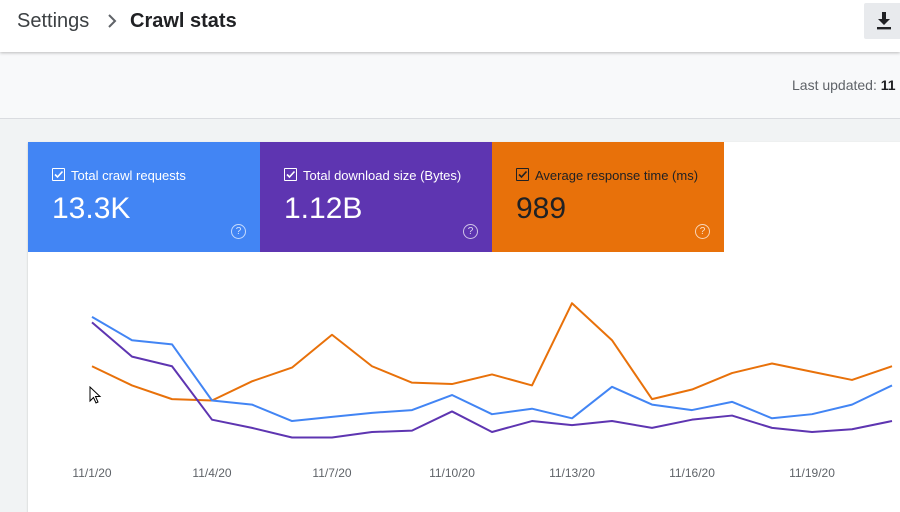 The height and width of the screenshot is (512, 900). I want to click on chevron-right-icon, so click(112, 21).